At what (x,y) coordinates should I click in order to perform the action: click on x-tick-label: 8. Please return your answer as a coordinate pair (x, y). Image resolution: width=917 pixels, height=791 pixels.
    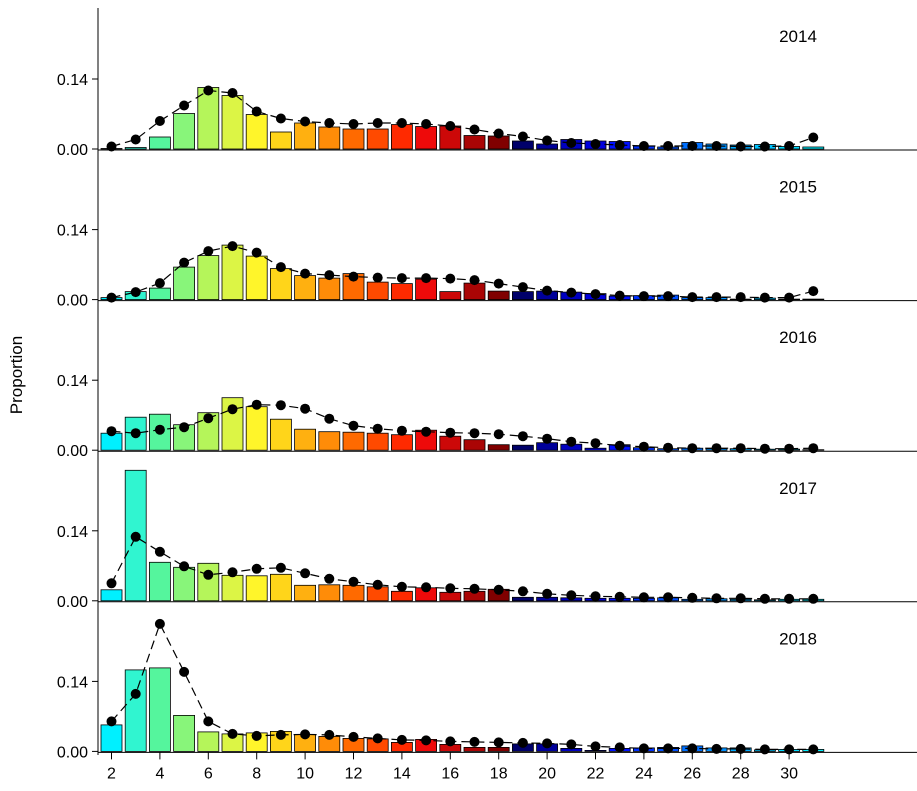
    Looking at the image, I should click on (256, 773).